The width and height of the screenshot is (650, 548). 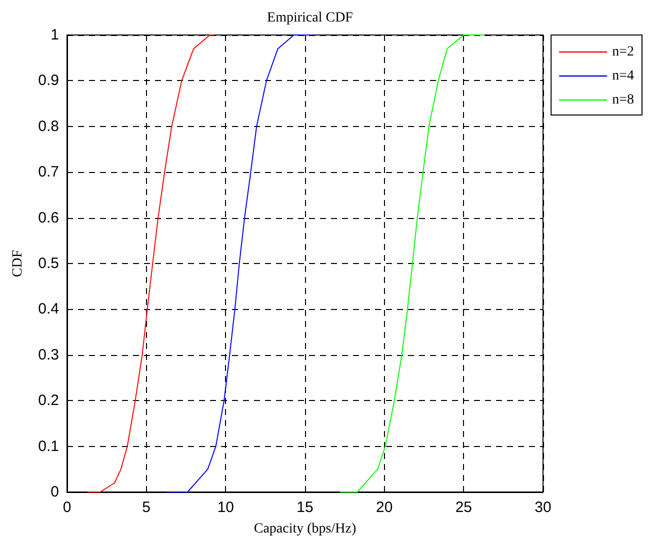 What do you see at coordinates (48, 401) in the screenshot?
I see `y-tick-label: 0.2` at bounding box center [48, 401].